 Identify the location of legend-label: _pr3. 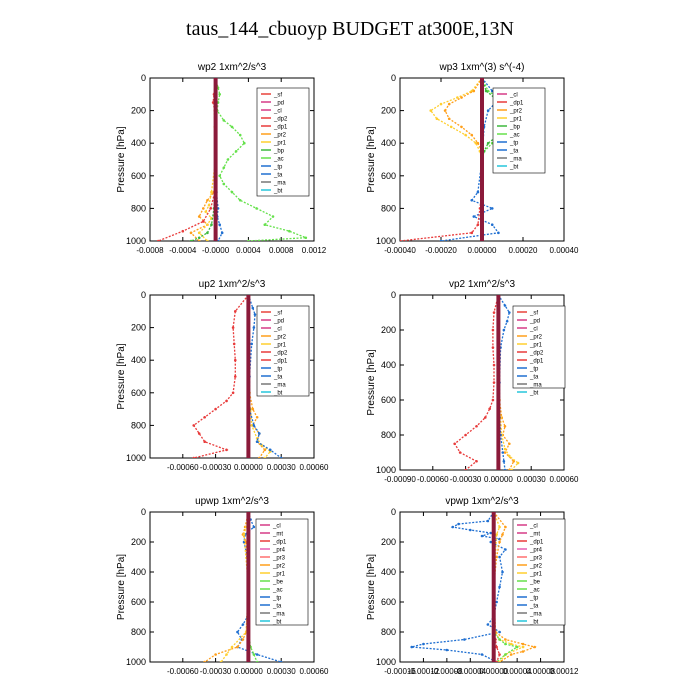
(536, 559).